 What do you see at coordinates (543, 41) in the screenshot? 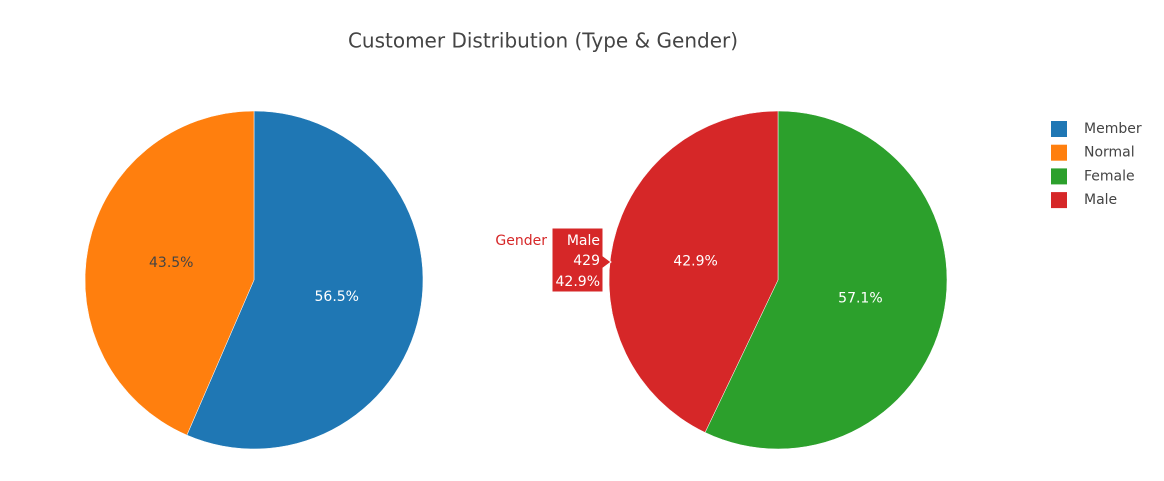
I see `chart-title: Customer Distribution (Type & Gender)` at bounding box center [543, 41].